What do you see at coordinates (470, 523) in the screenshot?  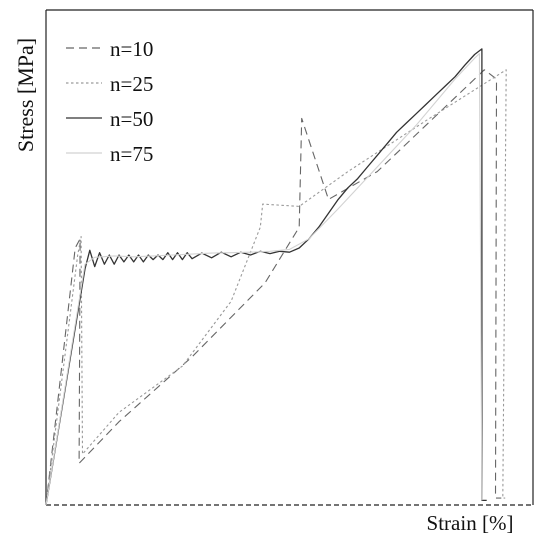 I see `x-axis-label: Strain [%]` at bounding box center [470, 523].